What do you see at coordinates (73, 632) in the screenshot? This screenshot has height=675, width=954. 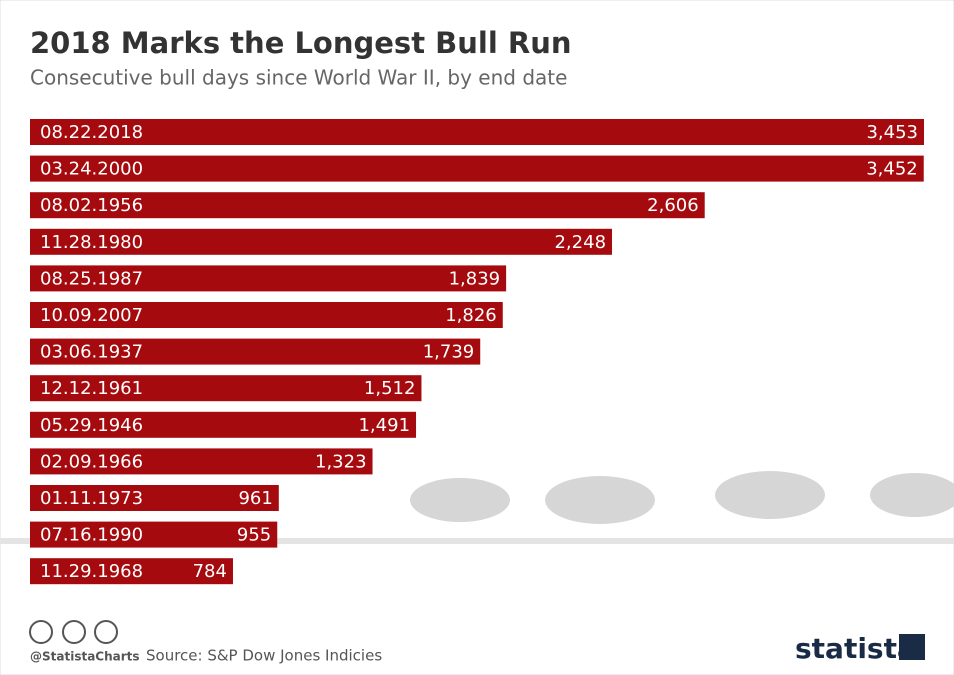 I see `license-icons` at bounding box center [73, 632].